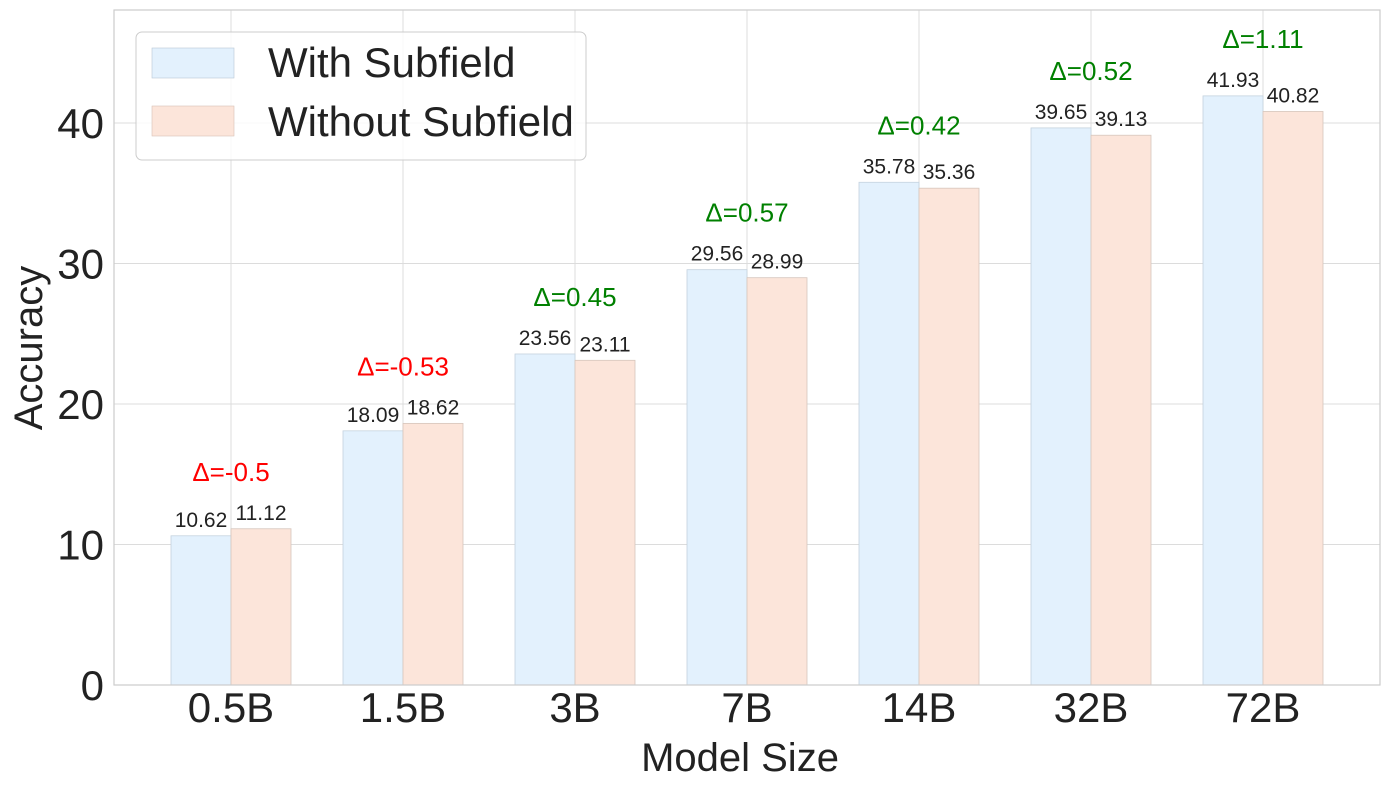 This screenshot has height=790, width=1389. I want to click on bar-value-label: 23.11, so click(605, 344).